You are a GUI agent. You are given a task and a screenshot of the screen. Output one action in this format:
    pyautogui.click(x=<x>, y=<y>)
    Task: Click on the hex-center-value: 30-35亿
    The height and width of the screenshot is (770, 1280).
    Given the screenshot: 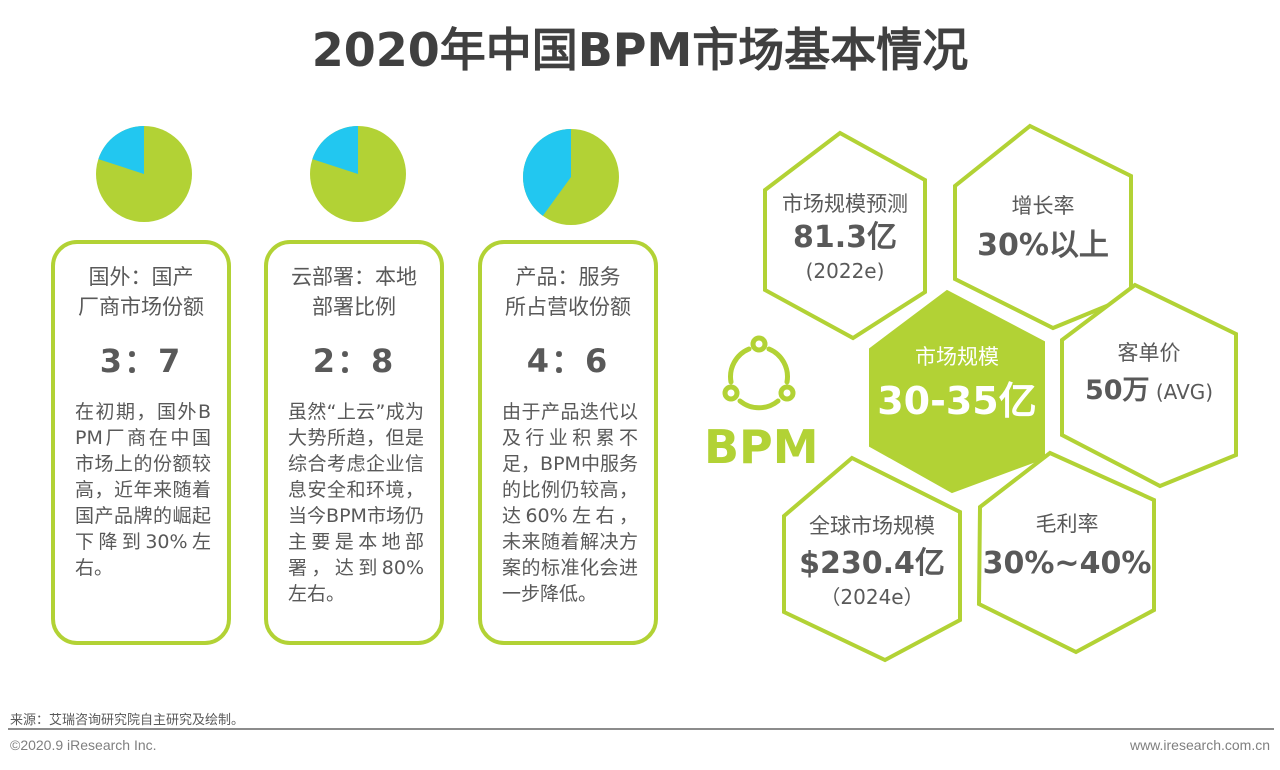 What is the action you would take?
    pyautogui.click(x=957, y=401)
    